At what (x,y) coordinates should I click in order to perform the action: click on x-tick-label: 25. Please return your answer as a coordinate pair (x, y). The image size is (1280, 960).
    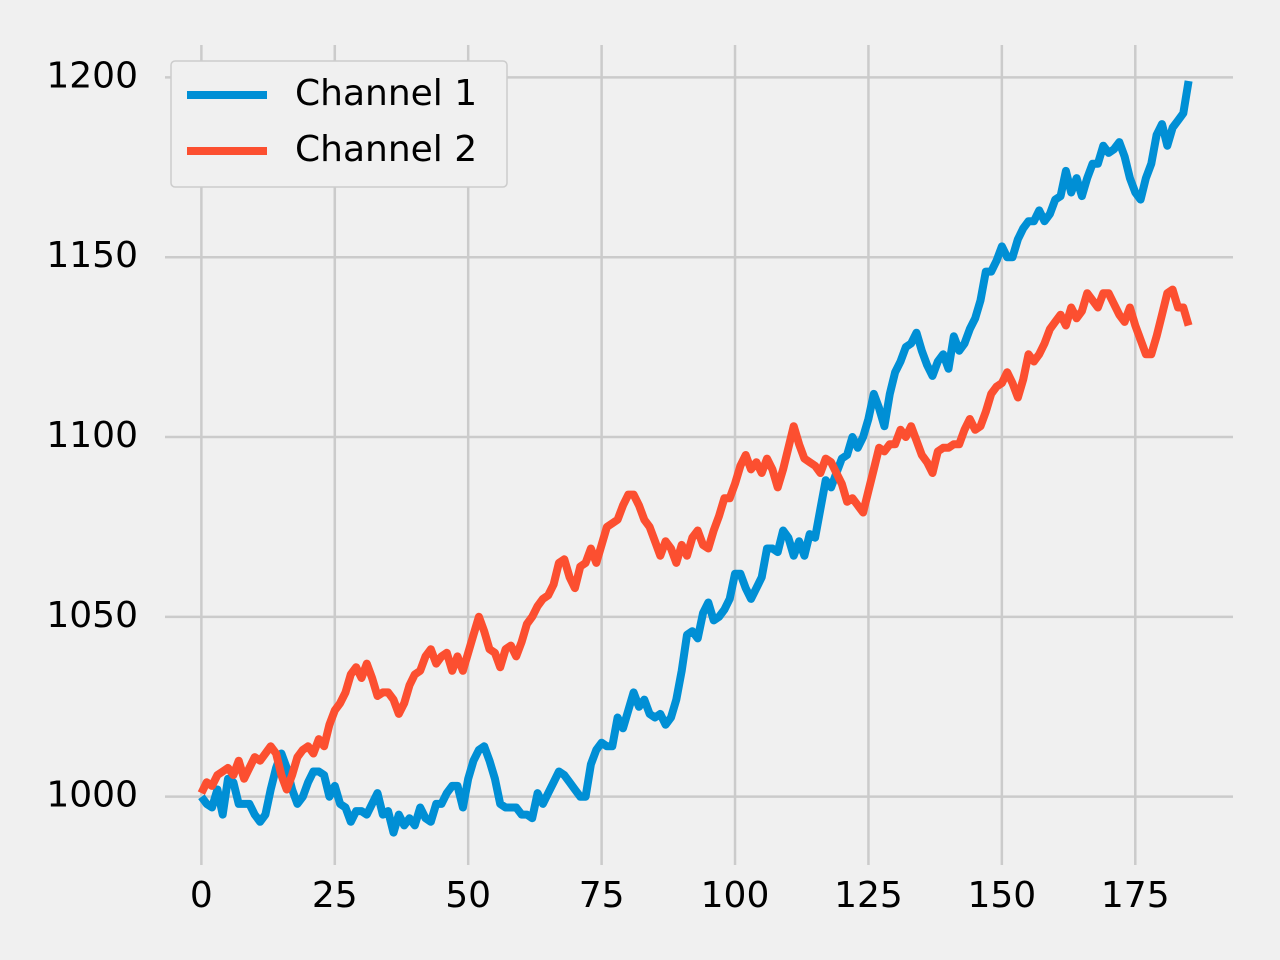
    Looking at the image, I should click on (335, 895).